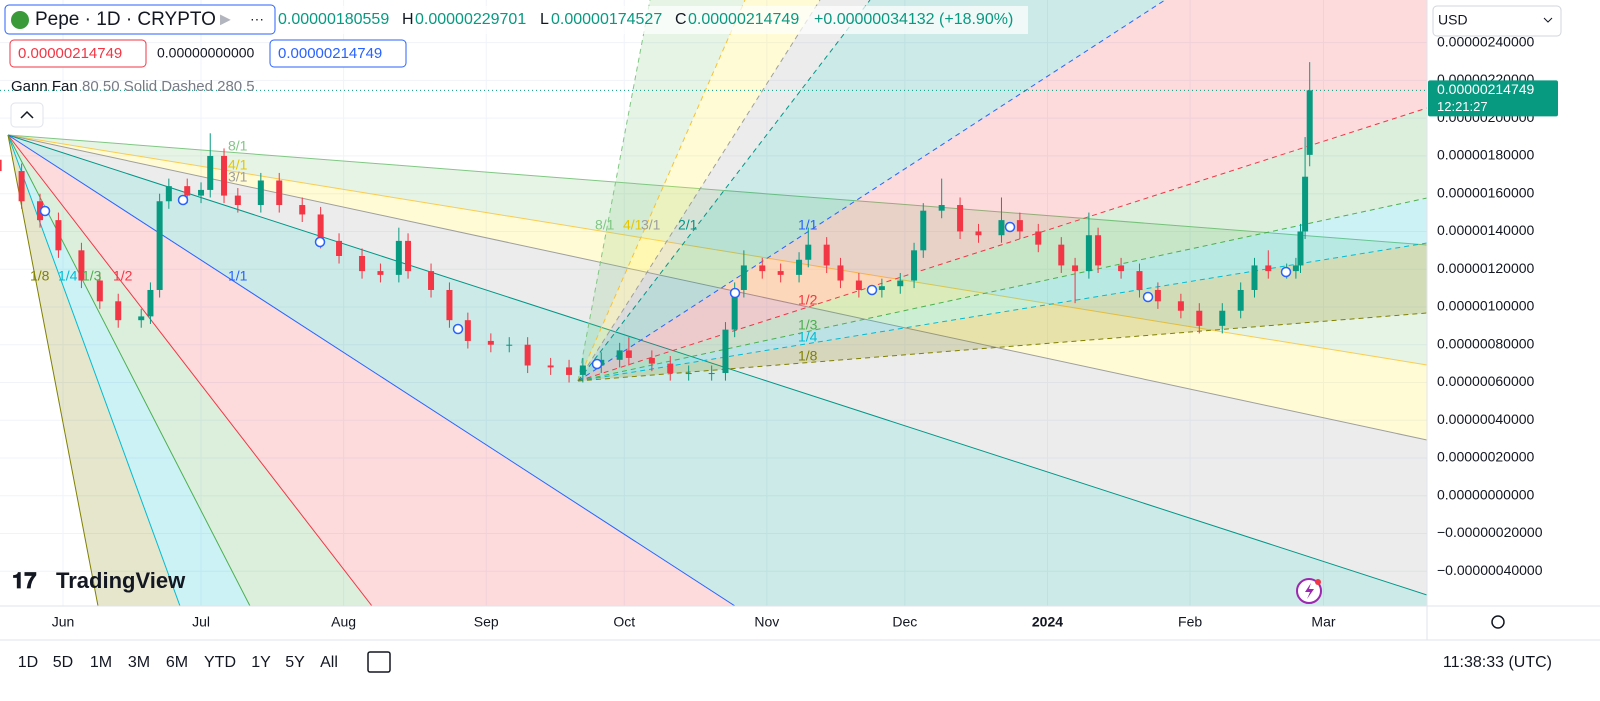 The width and height of the screenshot is (1600, 701). What do you see at coordinates (1462, 106) in the screenshot?
I see `price-tag-countdown: 12:21:27` at bounding box center [1462, 106].